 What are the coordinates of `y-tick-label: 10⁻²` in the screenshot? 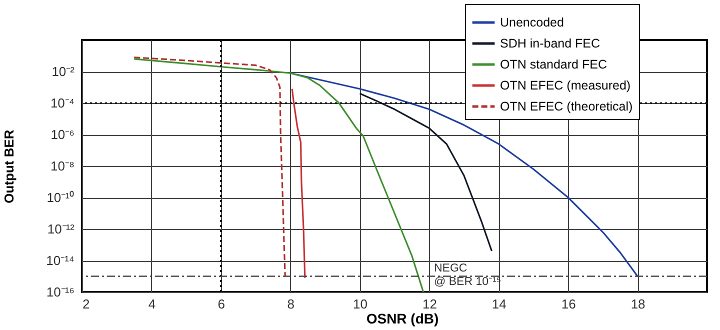 It's located at (64, 71).